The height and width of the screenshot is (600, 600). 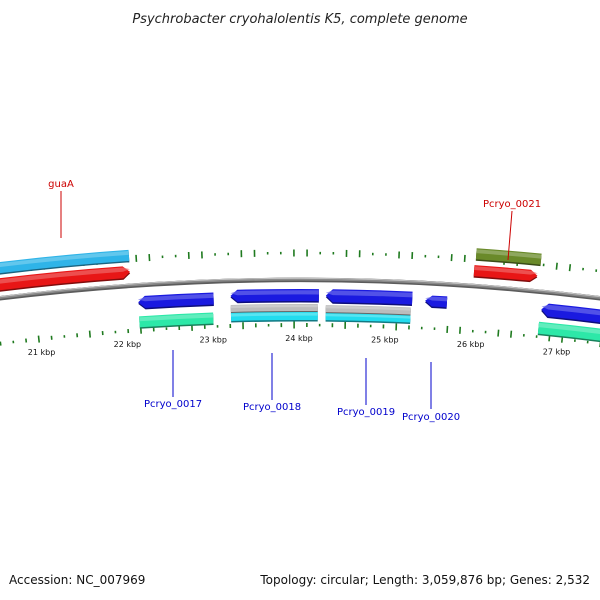 I want to click on kbp-tick-label: 23 kbp, so click(x=213, y=340).